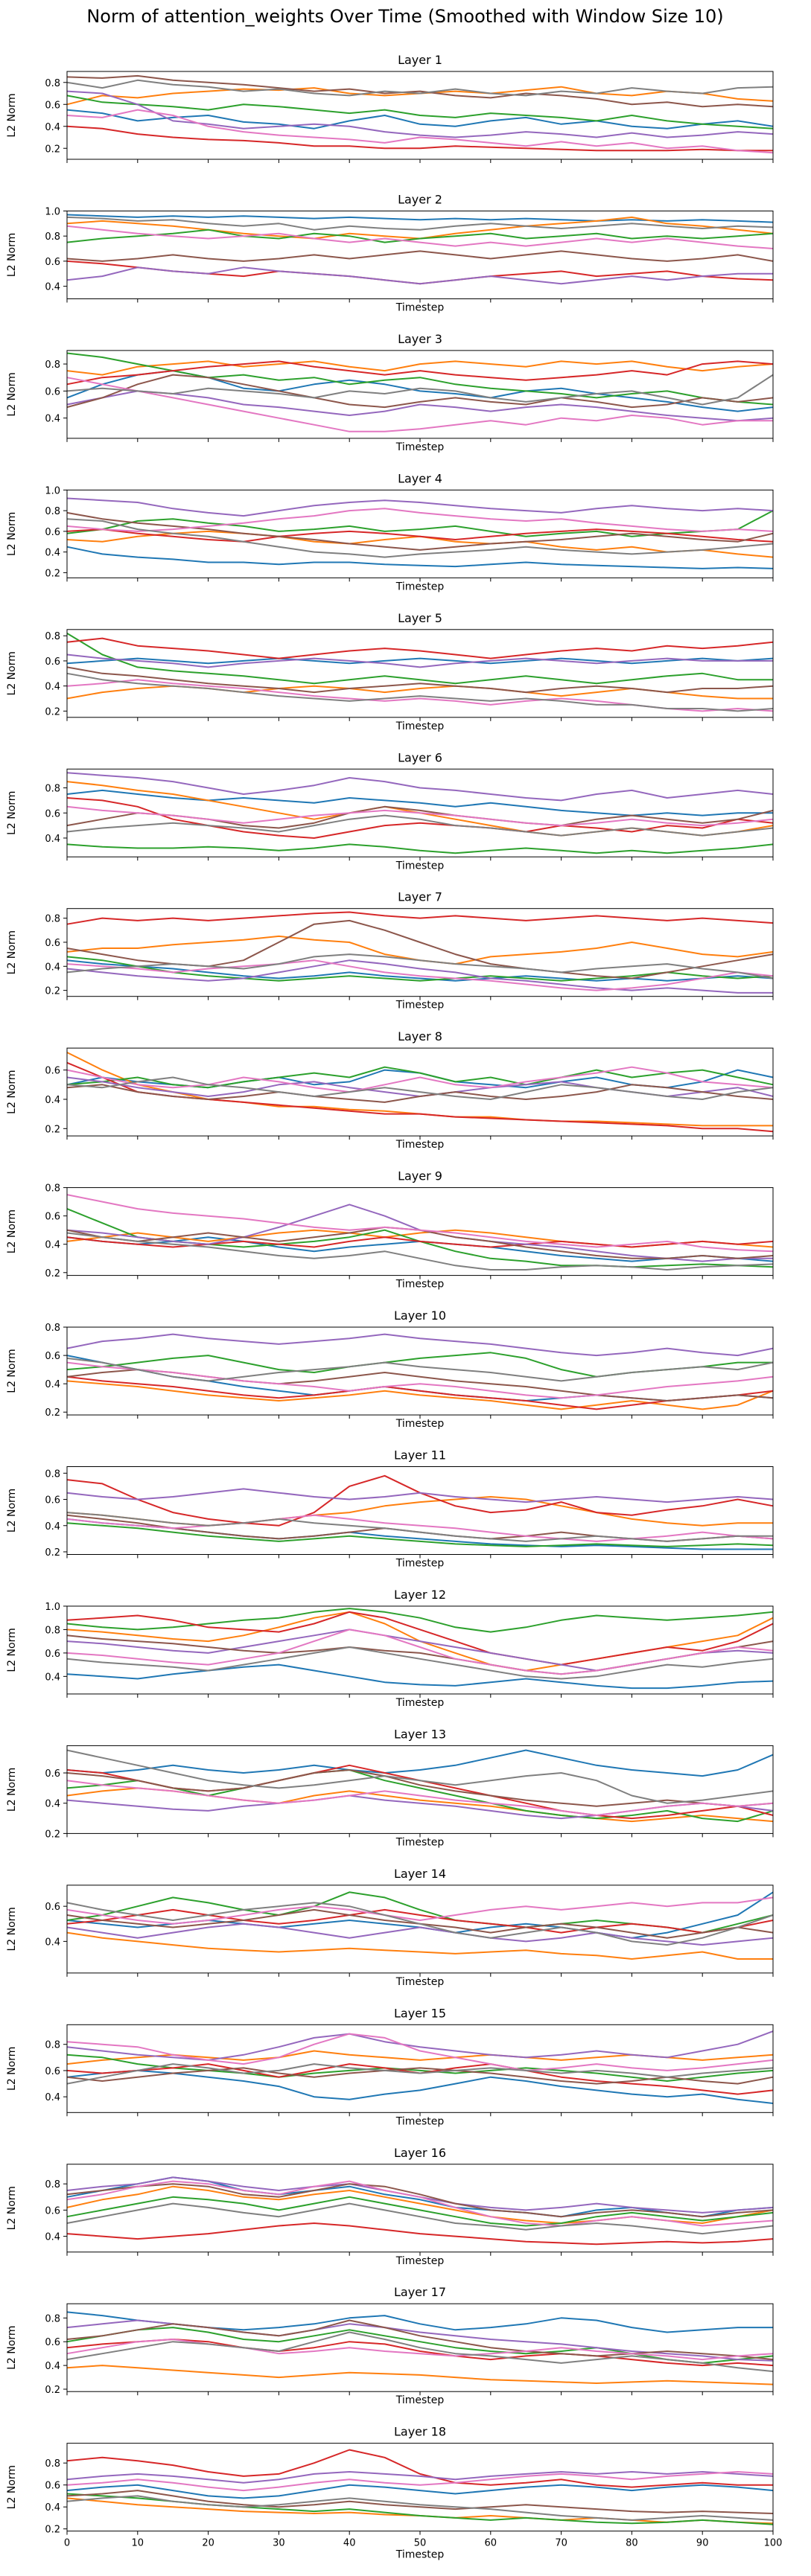 The image size is (811, 2576). Describe the element at coordinates (420, 2432) in the screenshot. I see `panel-title: Layer 18` at that location.